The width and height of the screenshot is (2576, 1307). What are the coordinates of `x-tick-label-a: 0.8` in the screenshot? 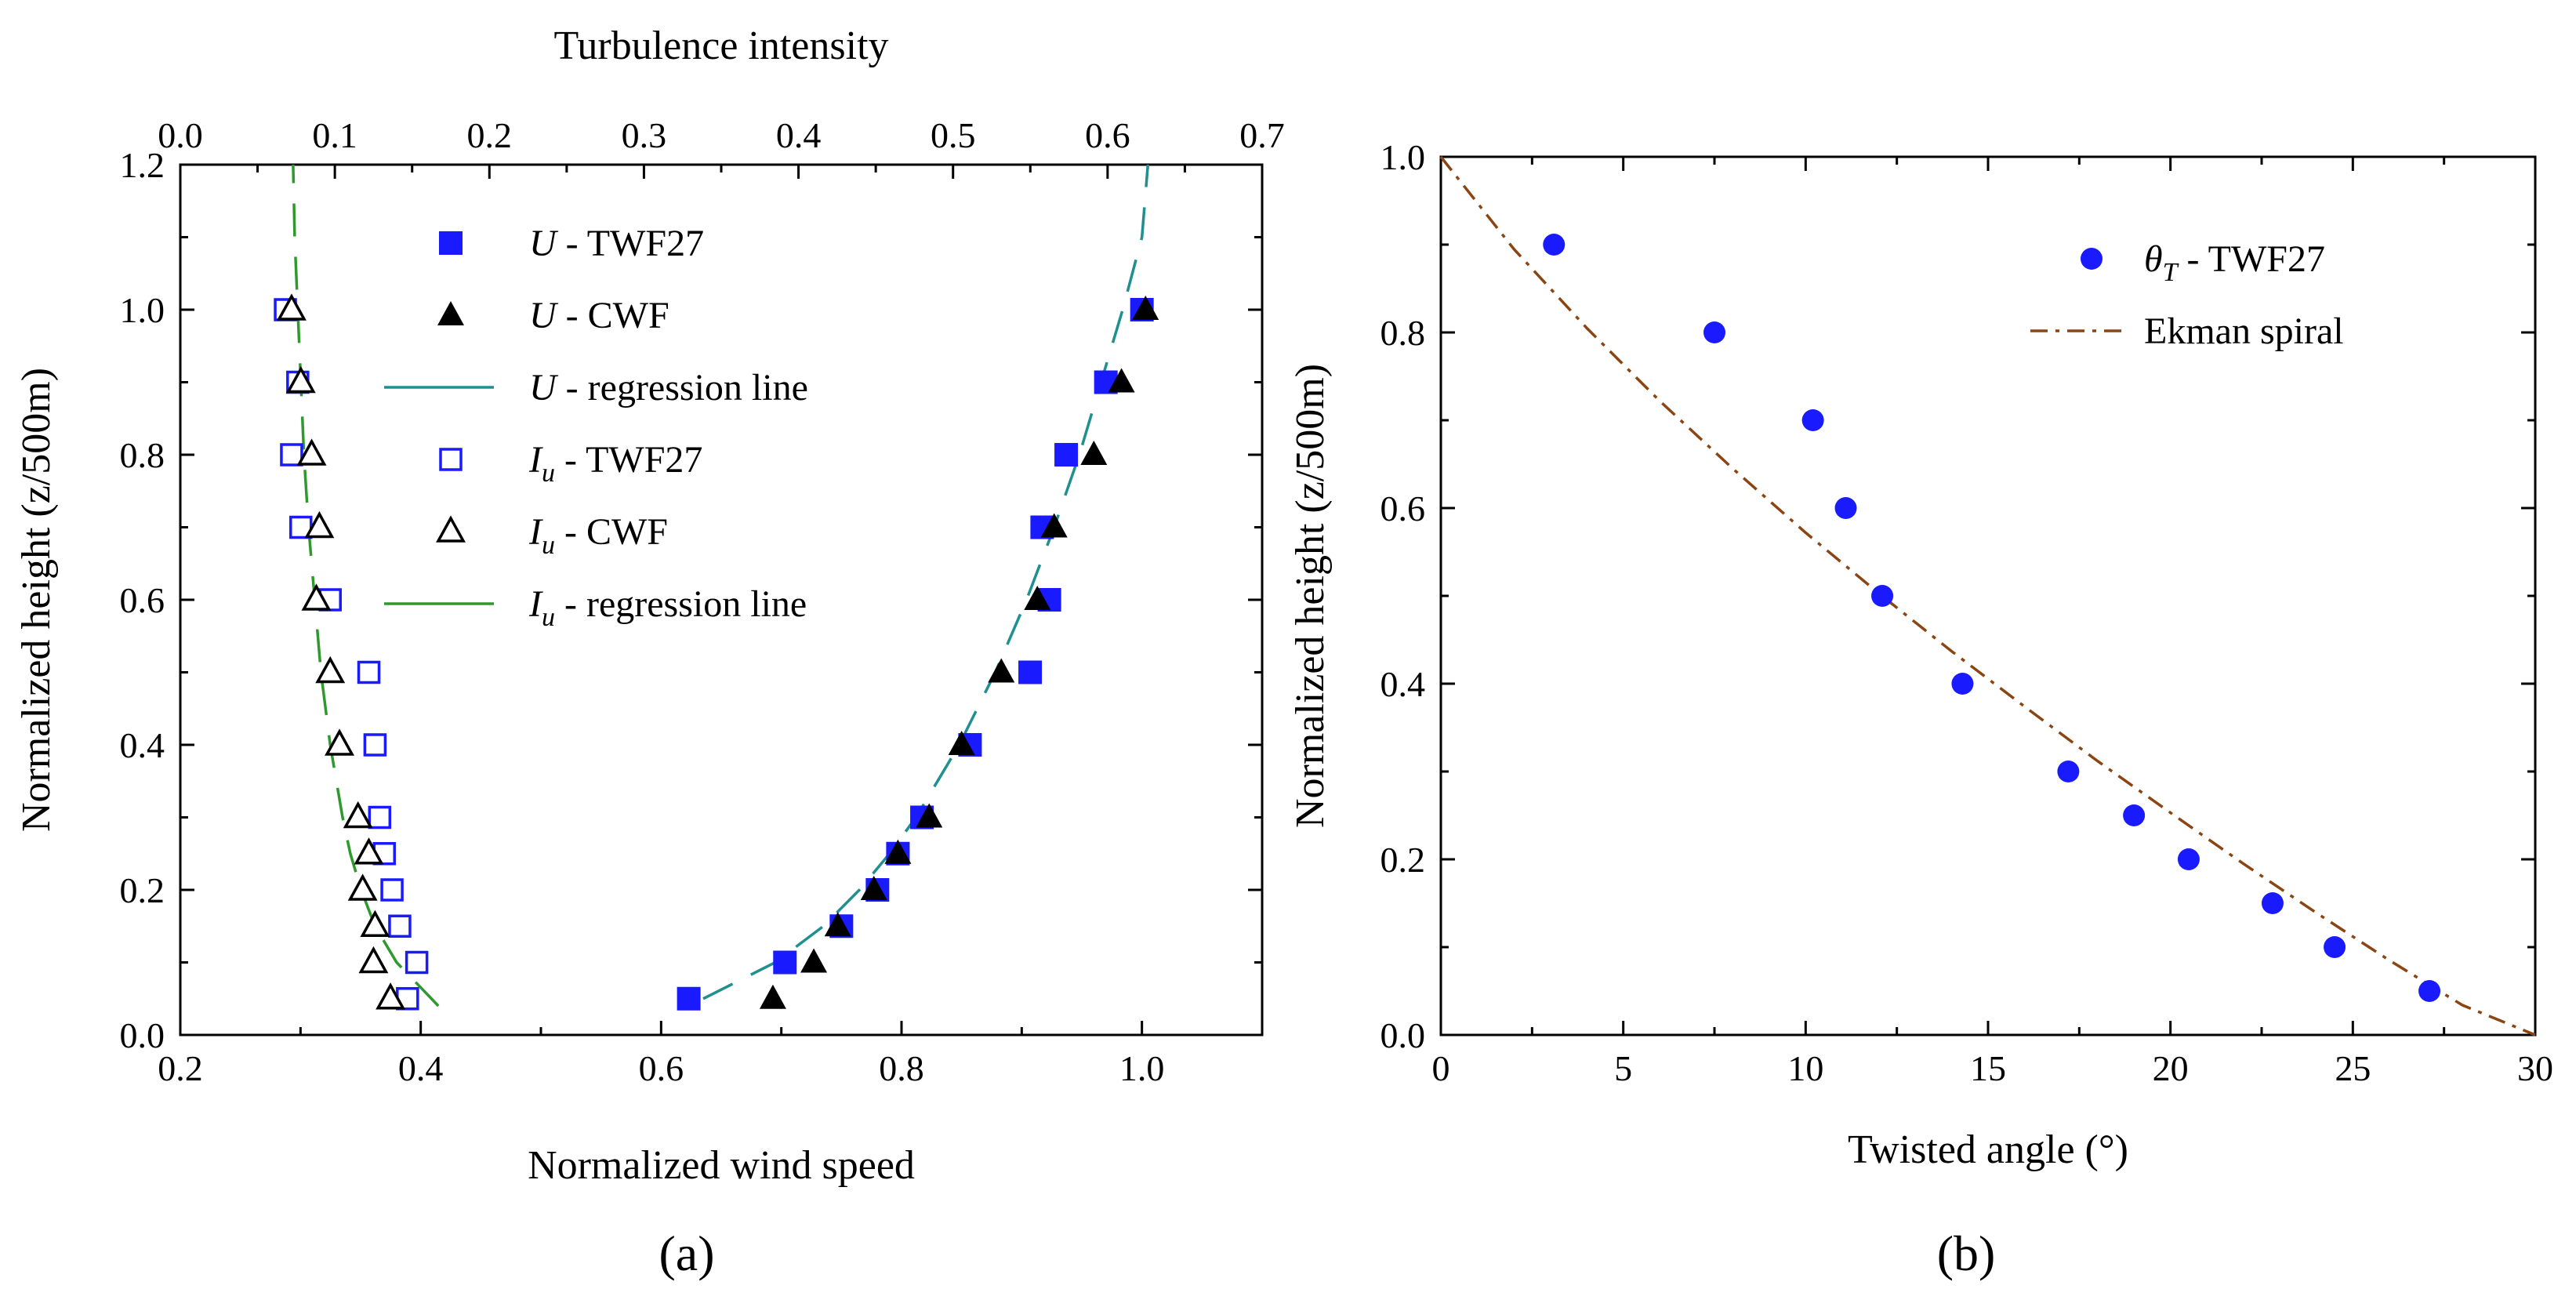 It's located at (902, 1068).